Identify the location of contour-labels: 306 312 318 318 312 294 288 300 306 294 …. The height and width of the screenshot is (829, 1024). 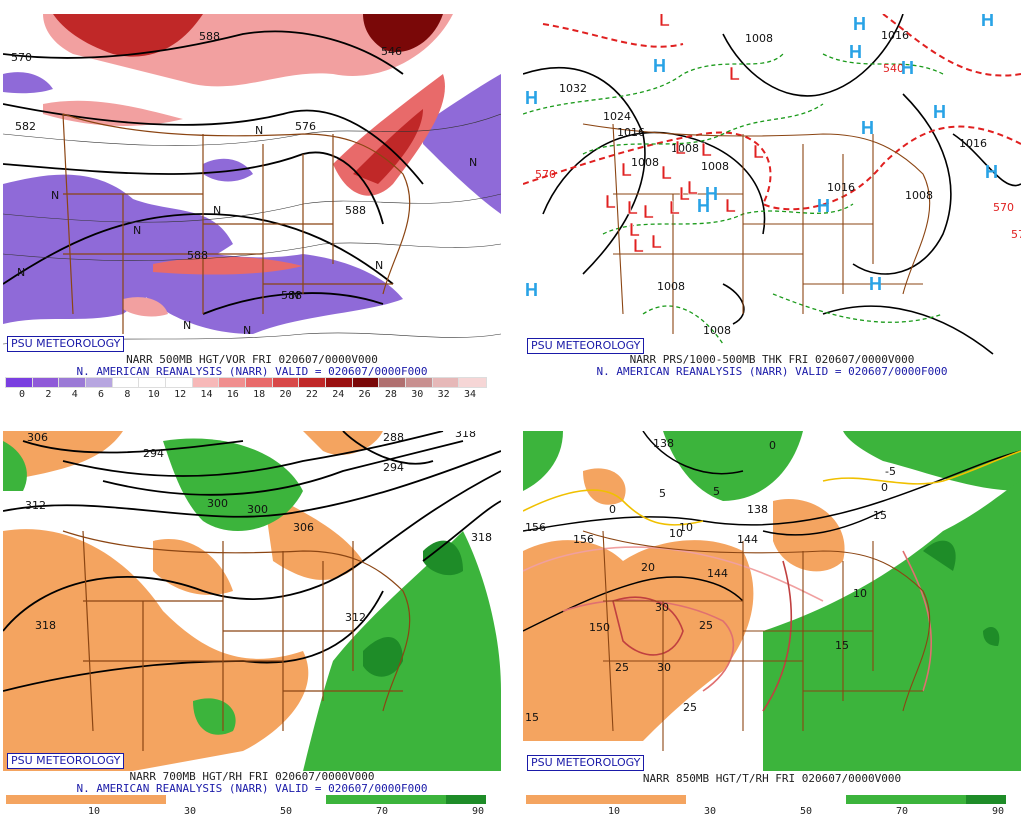
(258, 531).